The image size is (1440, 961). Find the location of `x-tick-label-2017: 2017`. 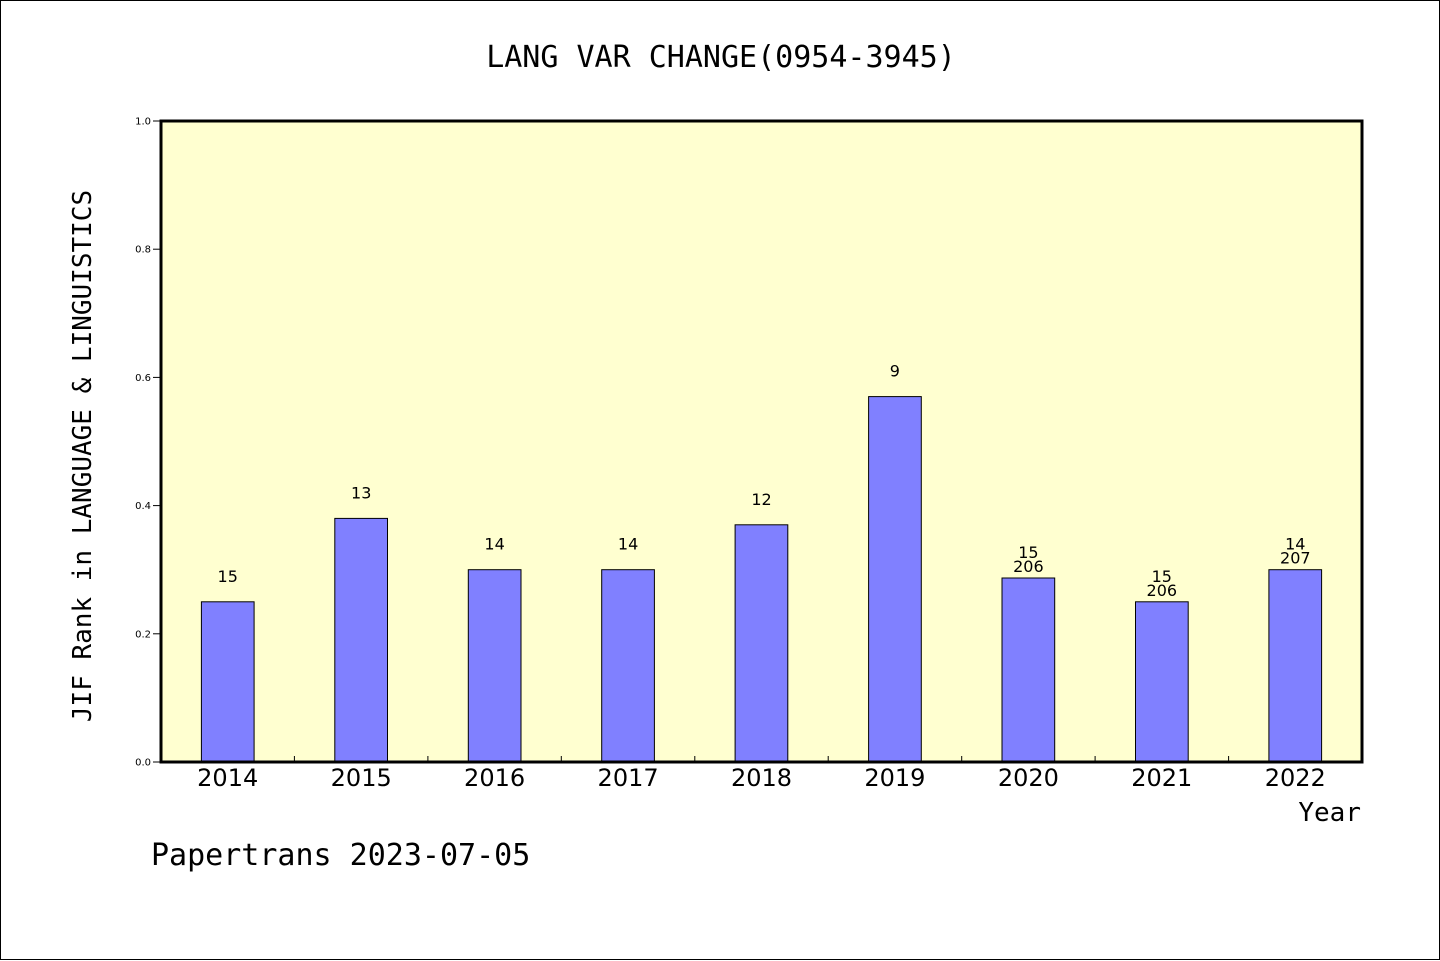

x-tick-label-2017: 2017 is located at coordinates (628, 778).